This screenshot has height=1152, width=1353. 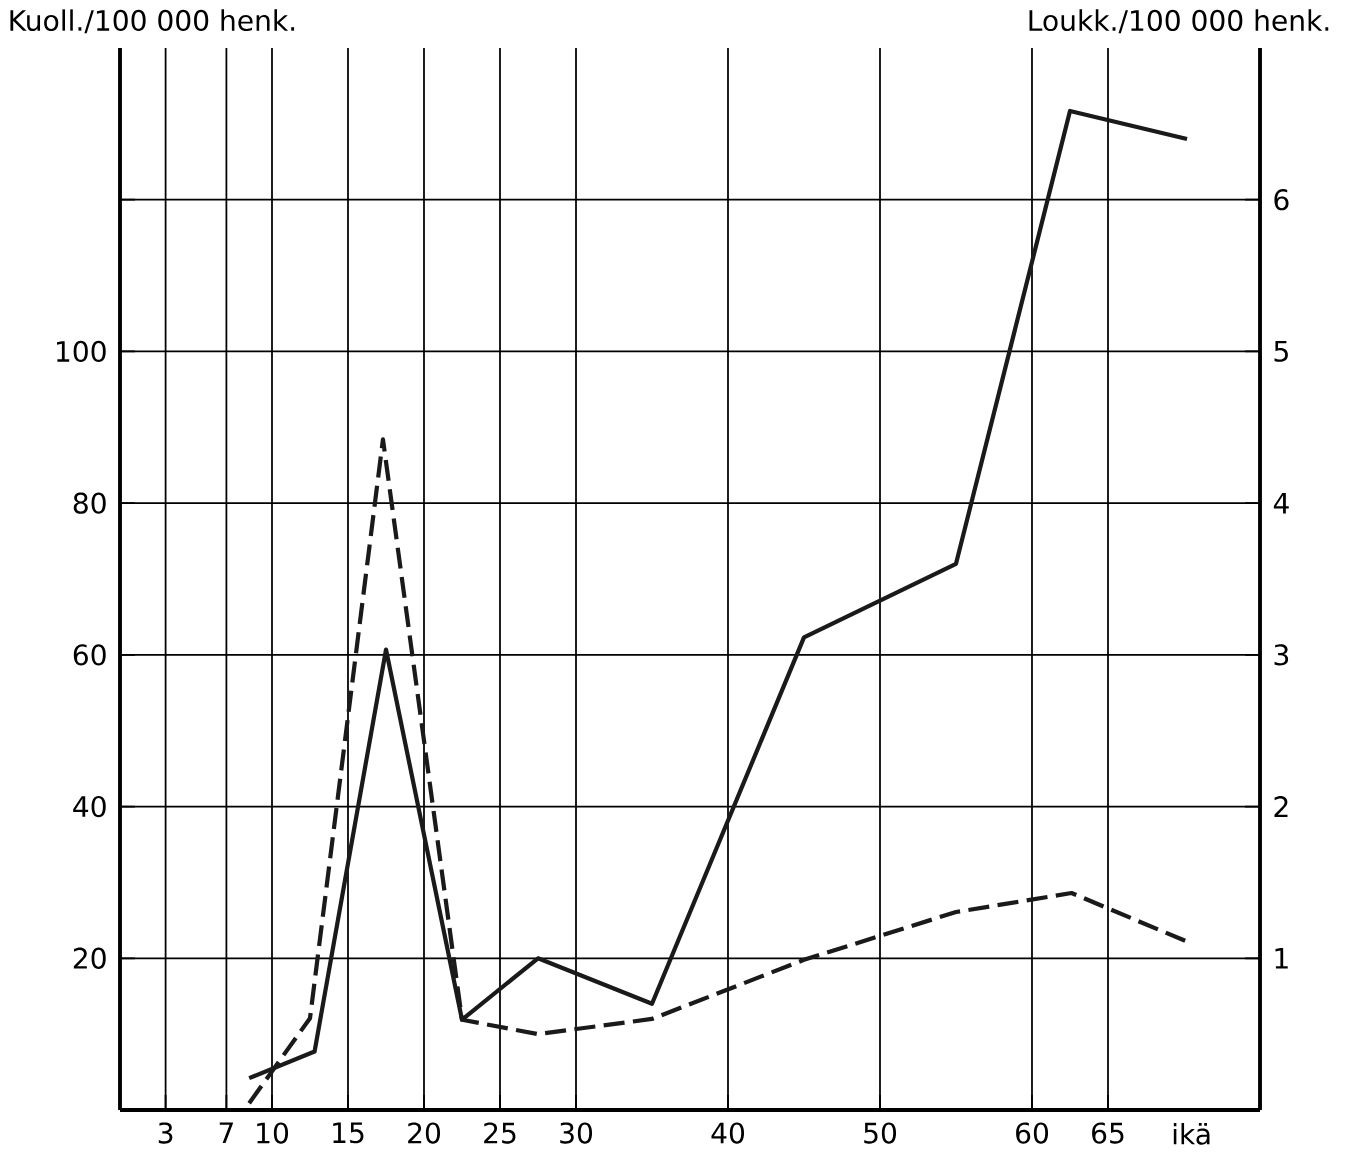 I want to click on x-tick-label: 10, so click(x=273, y=1133).